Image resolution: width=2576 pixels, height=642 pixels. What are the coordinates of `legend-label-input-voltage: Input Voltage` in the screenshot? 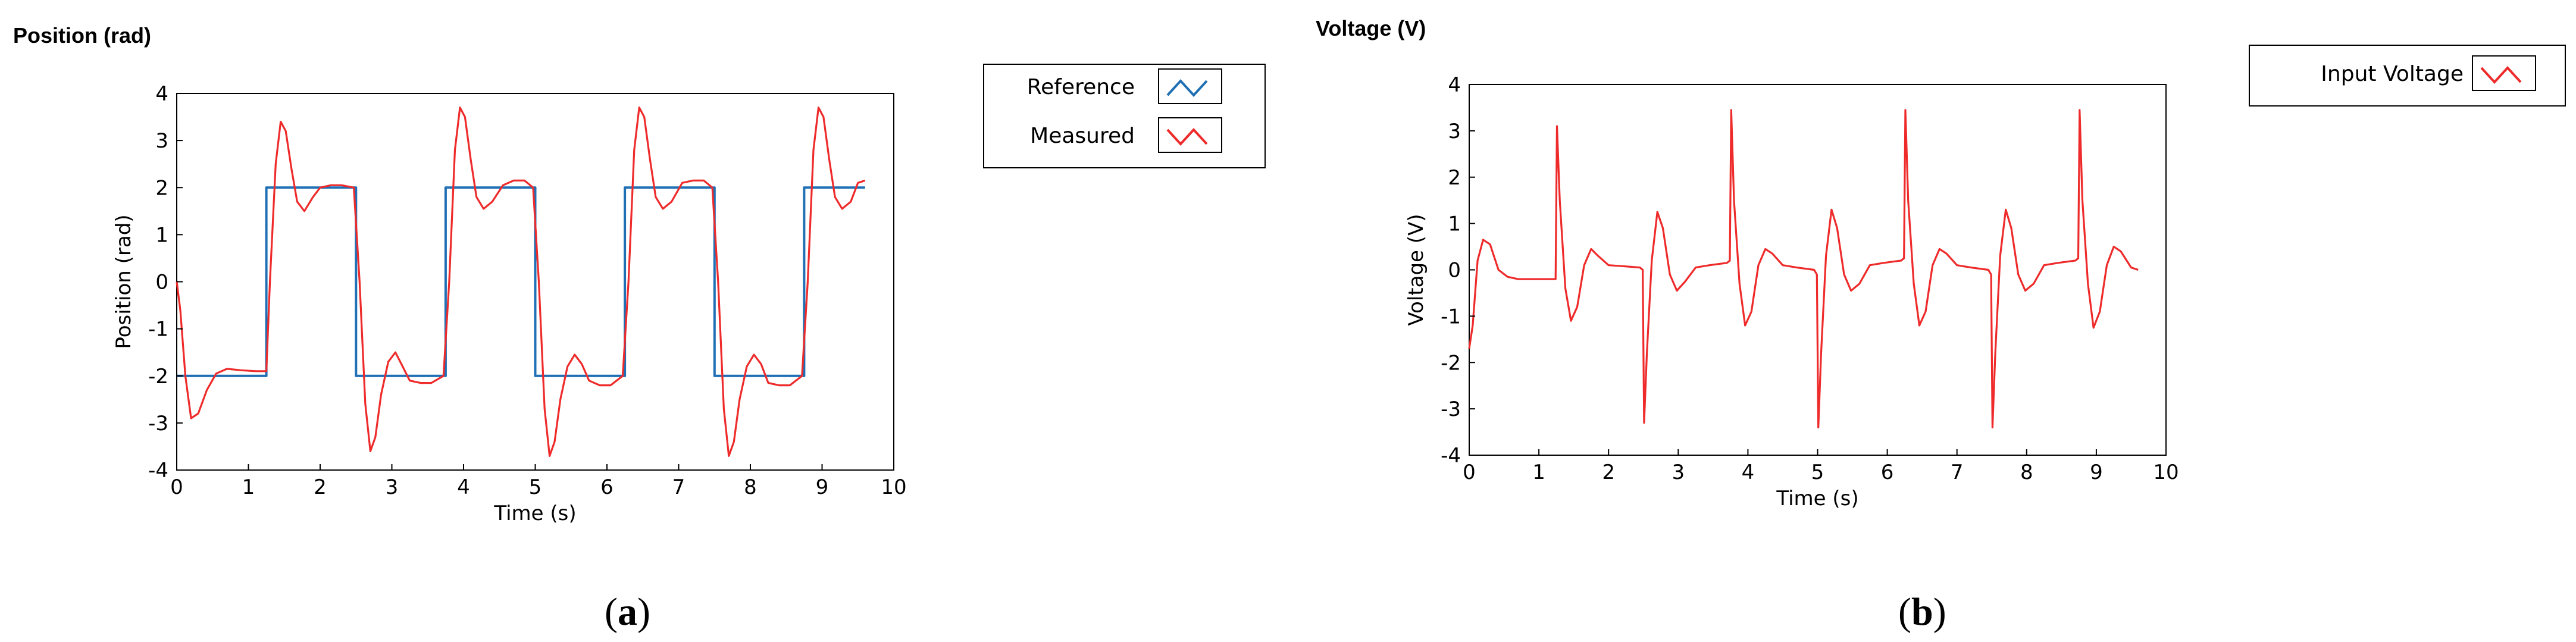 It's located at (2392, 74).